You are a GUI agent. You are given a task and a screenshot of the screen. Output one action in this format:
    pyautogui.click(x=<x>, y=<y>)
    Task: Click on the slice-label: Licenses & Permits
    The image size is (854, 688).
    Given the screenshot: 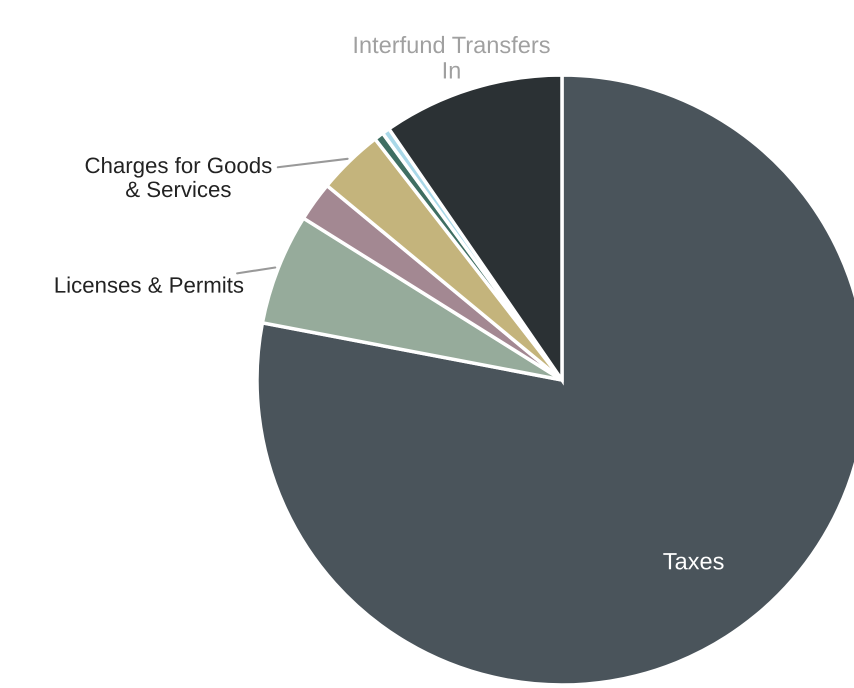 What is the action you would take?
    pyautogui.click(x=150, y=284)
    